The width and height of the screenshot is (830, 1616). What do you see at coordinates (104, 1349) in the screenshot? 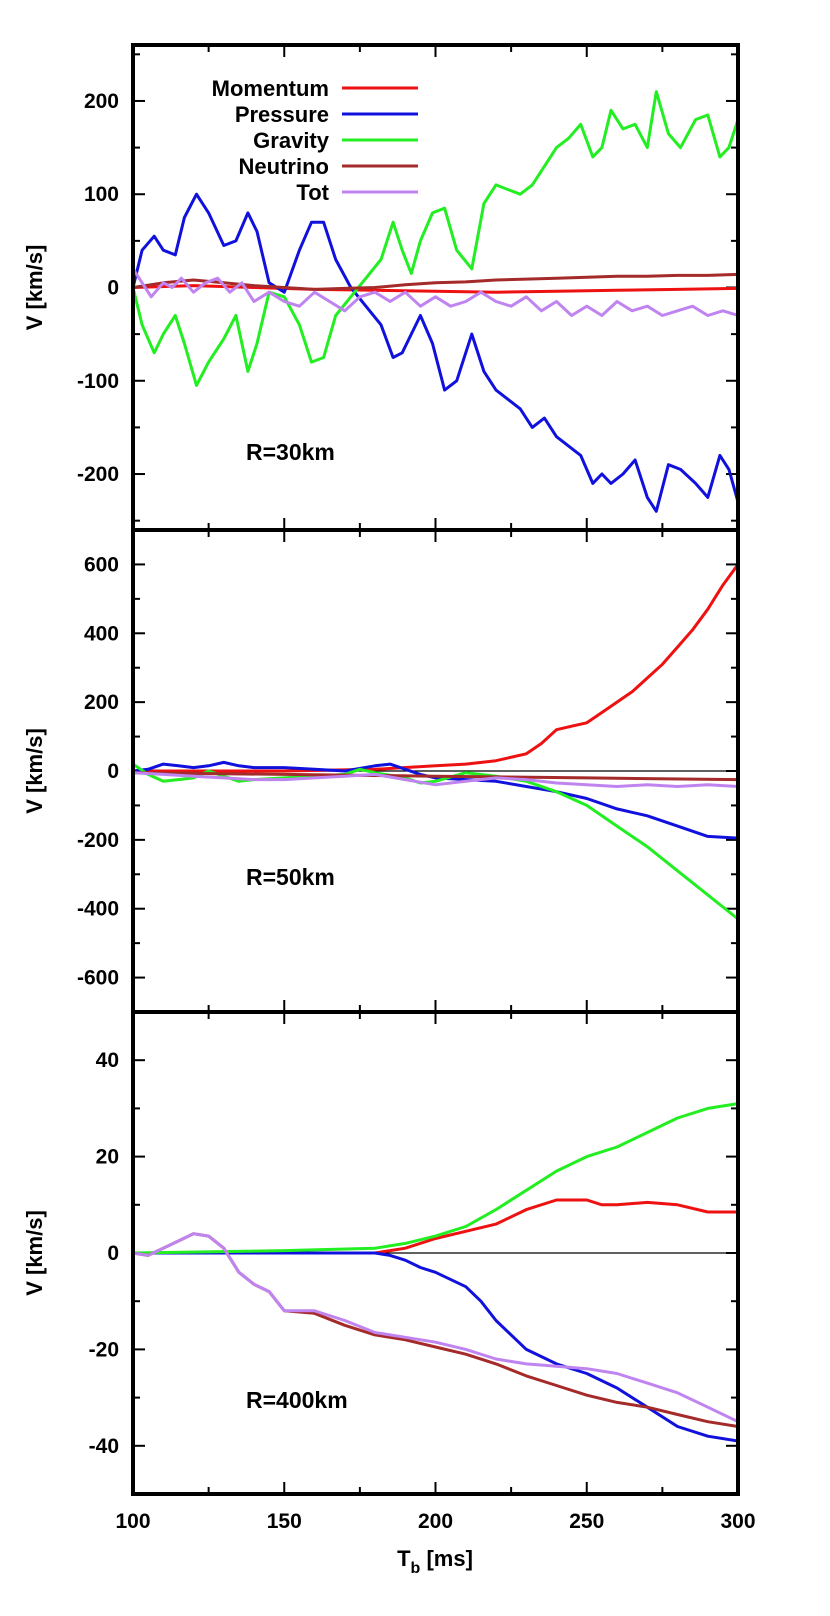
I see `y-tick-label: -20` at bounding box center [104, 1349].